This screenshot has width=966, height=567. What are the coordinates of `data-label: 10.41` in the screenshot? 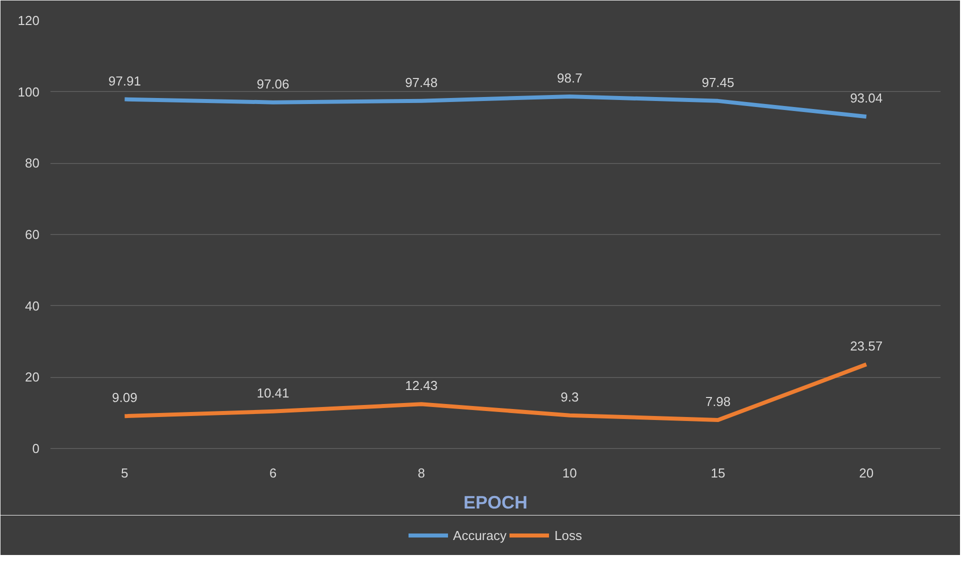 It's located at (273, 392).